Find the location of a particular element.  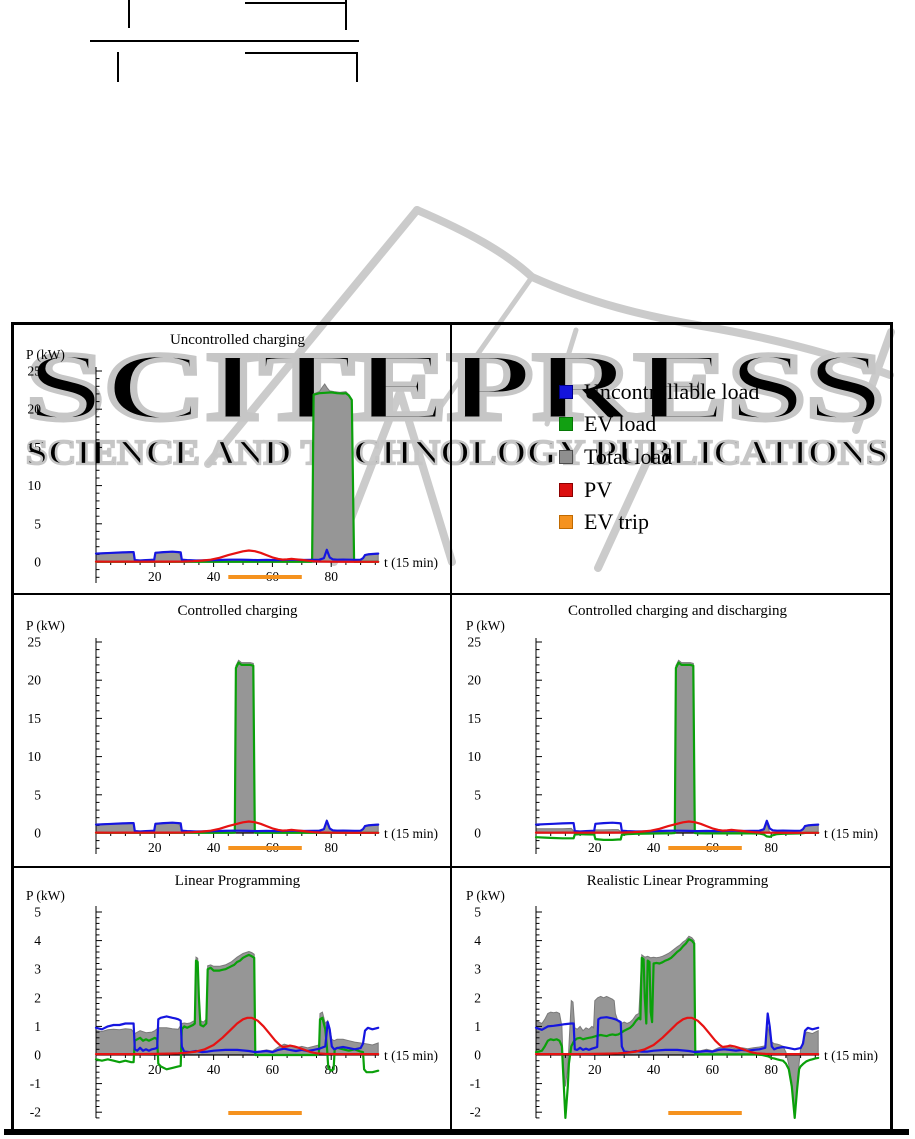

legend-label: Total load is located at coordinates (628, 456).